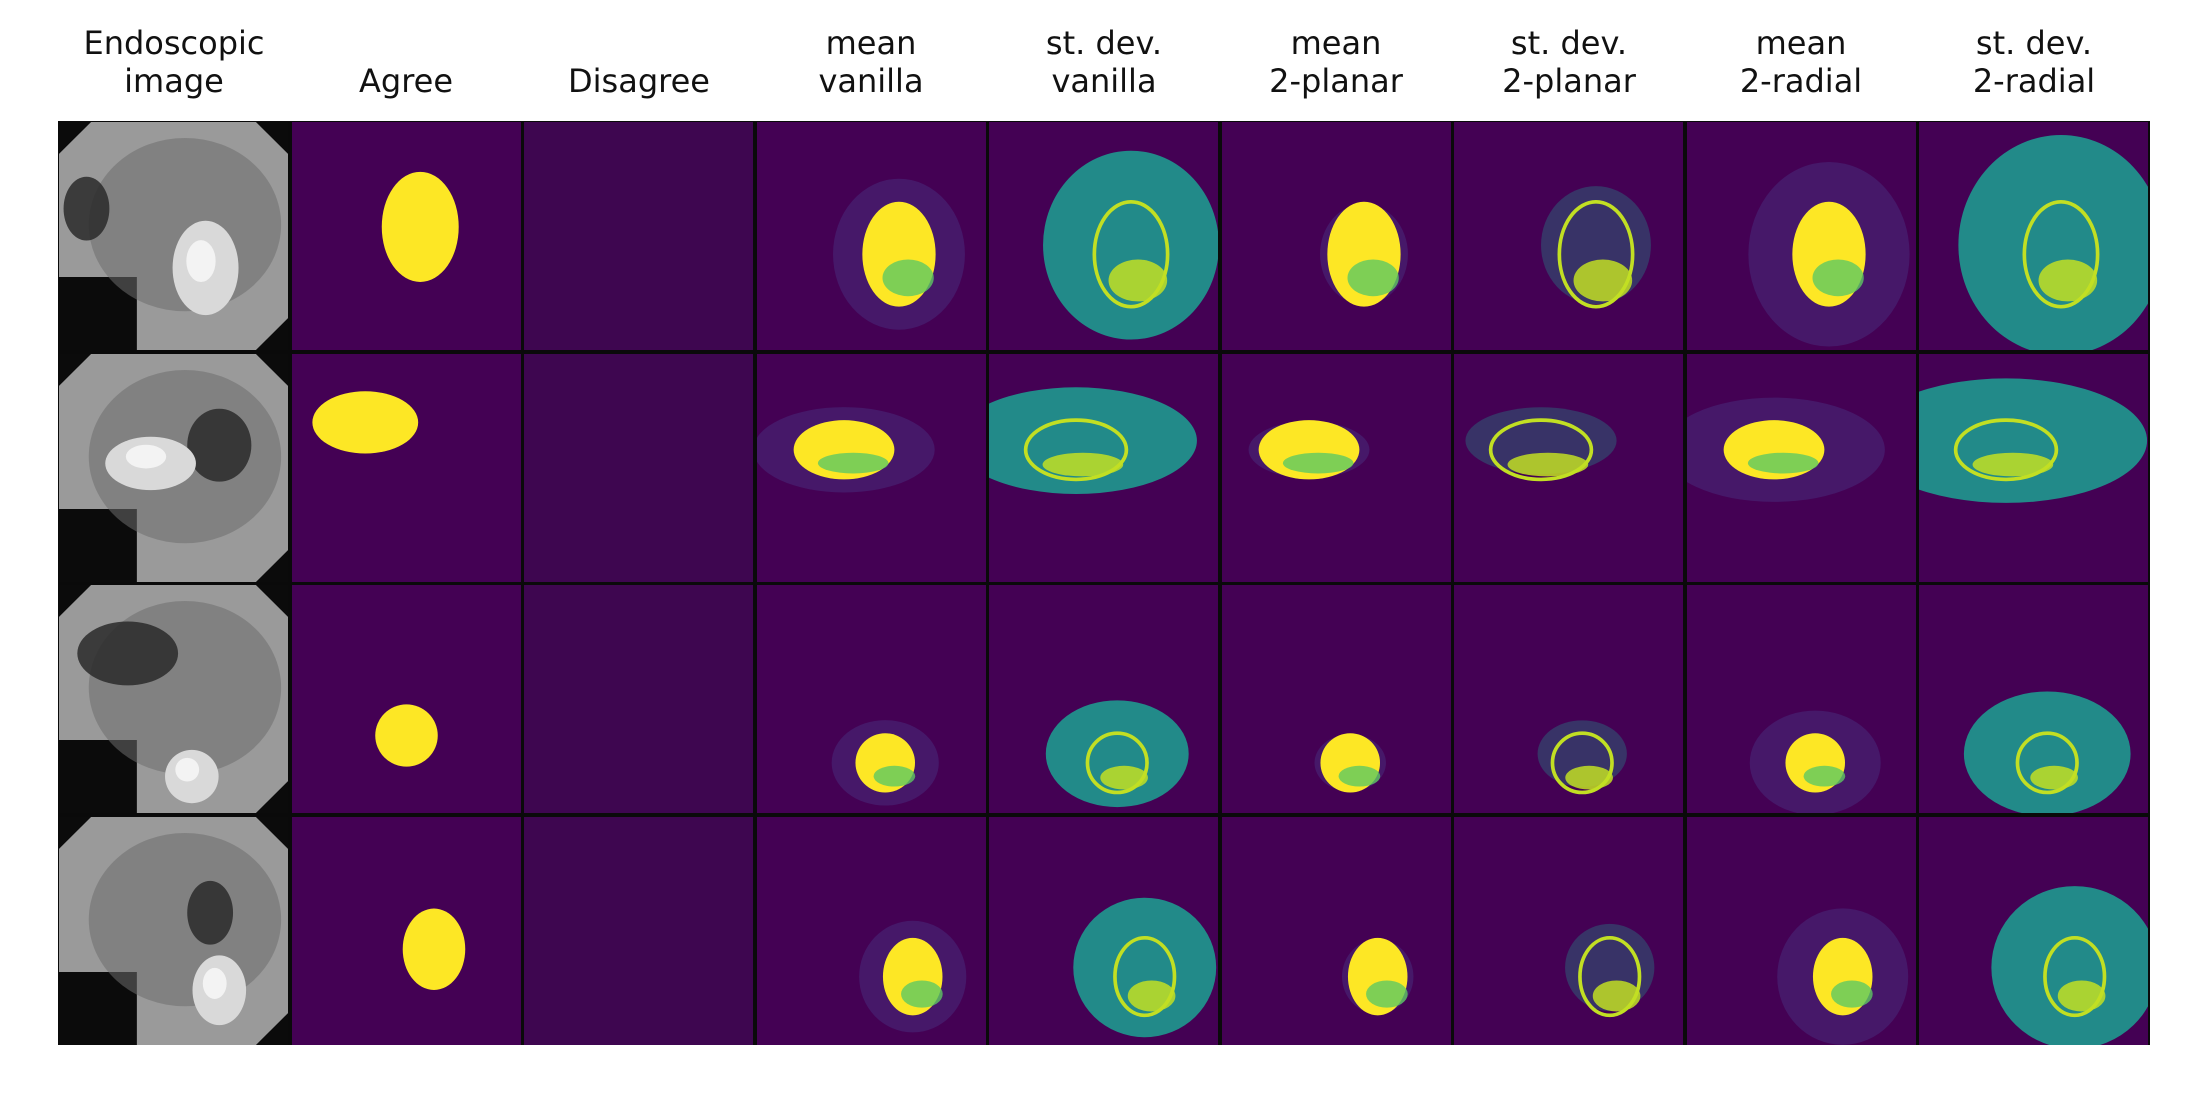 Image resolution: width=2200 pixels, height=1100 pixels. Describe the element at coordinates (406, 81) in the screenshot. I see `header-agree: Agree` at that location.